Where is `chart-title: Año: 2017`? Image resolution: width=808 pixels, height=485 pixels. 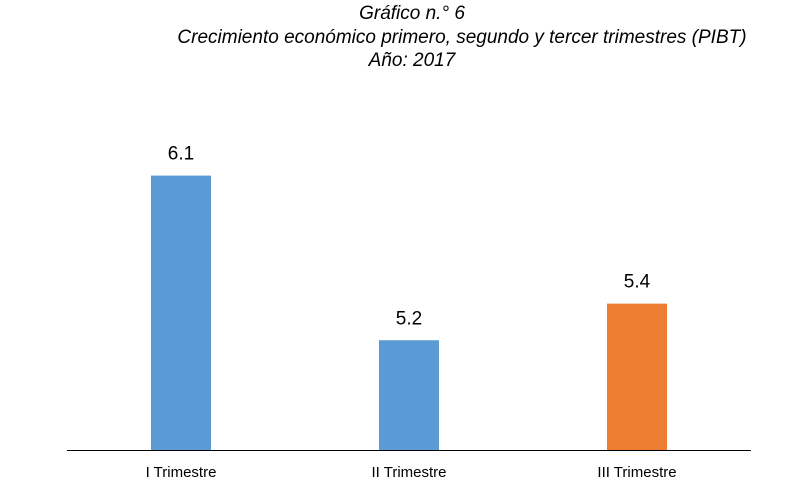
chart-title: Año: 2017 is located at coordinates (412, 60).